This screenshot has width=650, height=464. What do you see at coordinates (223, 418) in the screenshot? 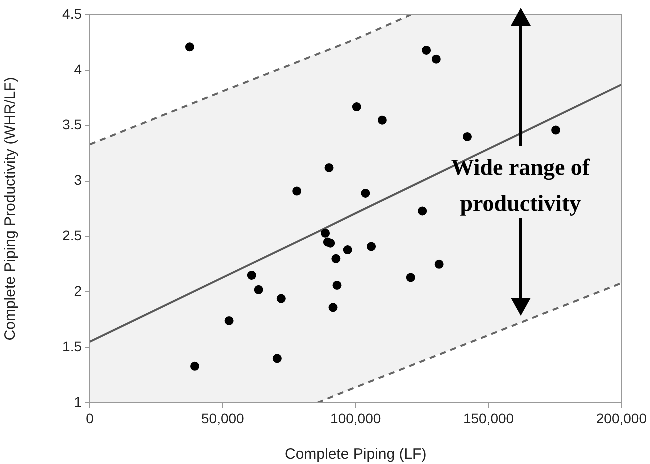
I see `x-tick-label: 50,000` at bounding box center [223, 418].